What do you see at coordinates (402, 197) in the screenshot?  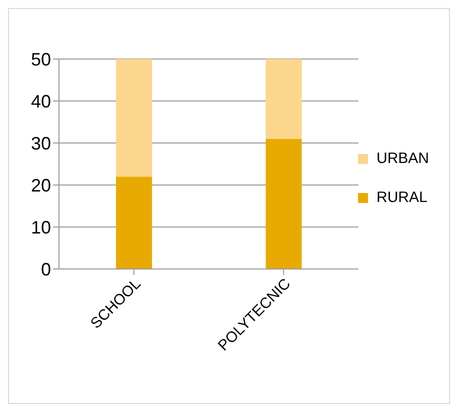 I see `legend-label: RURAL` at bounding box center [402, 197].